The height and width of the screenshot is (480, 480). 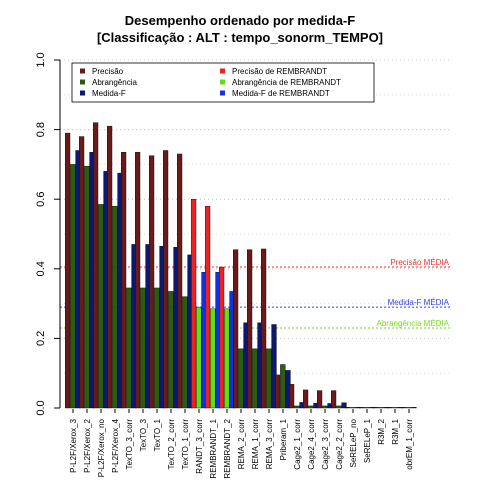 What do you see at coordinates (185, 444) in the screenshot?
I see `x-tick-label: TexTO_1_corr` at bounding box center [185, 444].